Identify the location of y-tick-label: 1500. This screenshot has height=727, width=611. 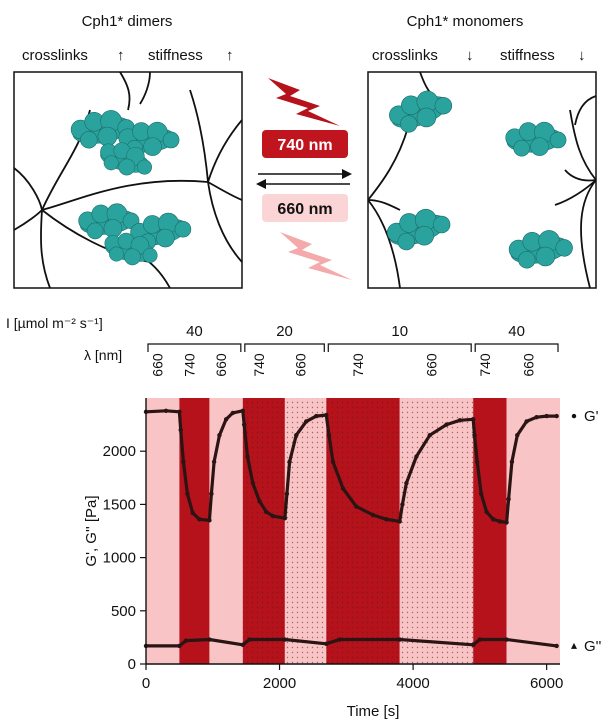
(119, 504).